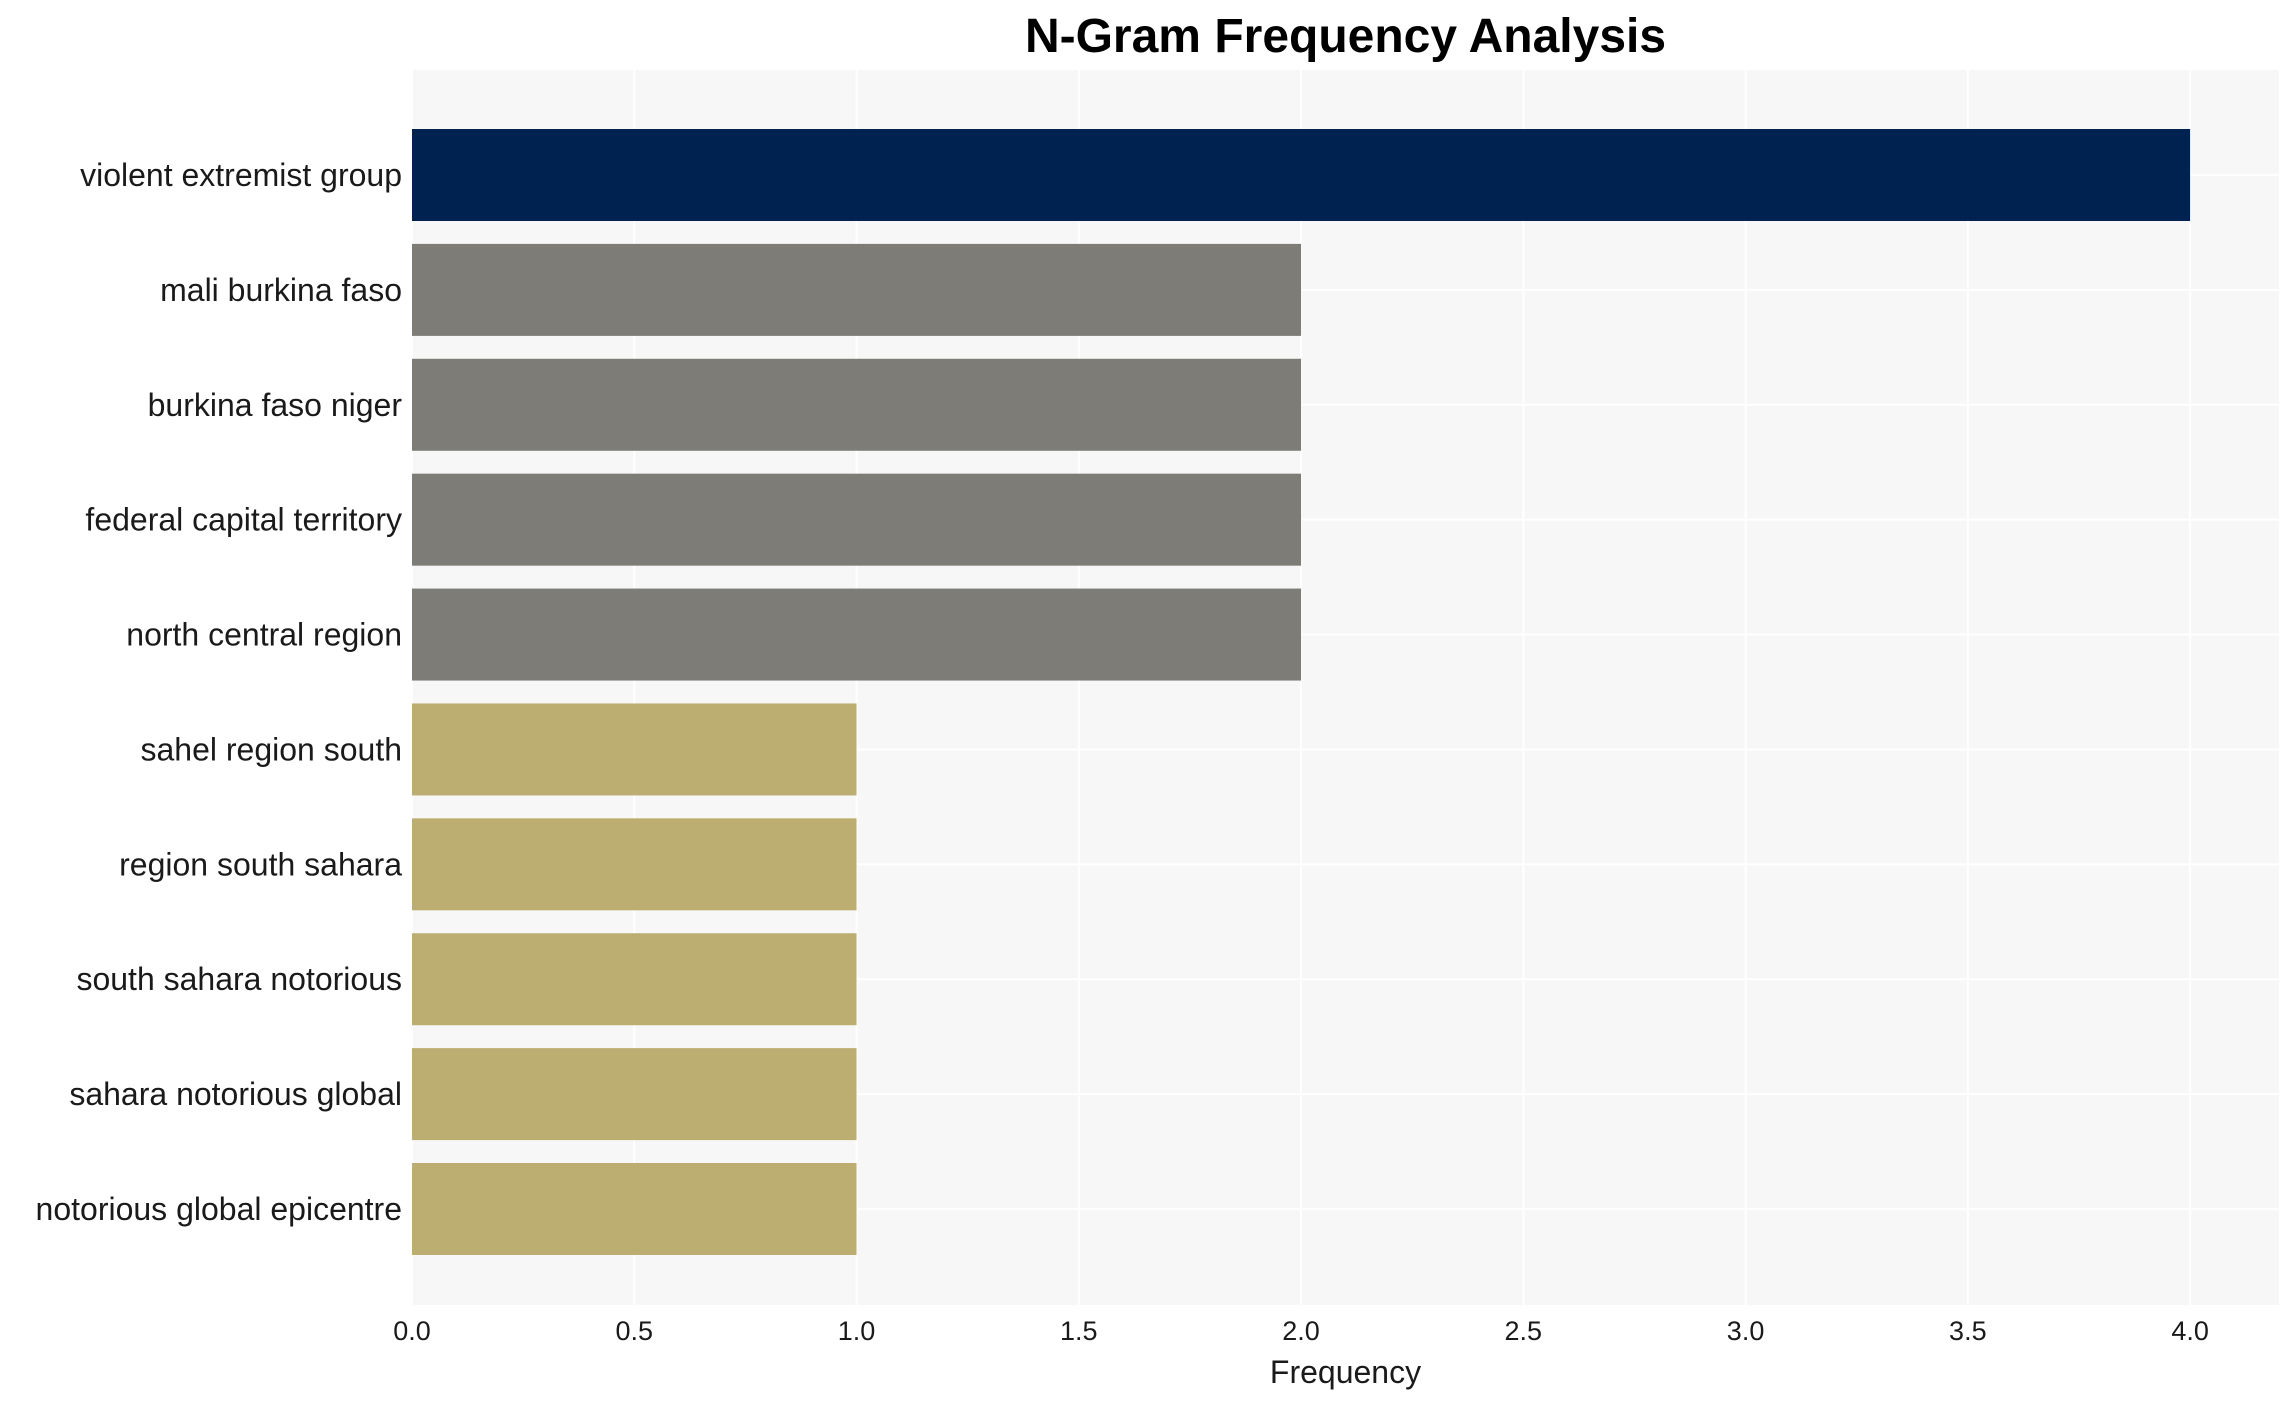 This screenshot has height=1407, width=2291. What do you see at coordinates (1301, 175) in the screenshot?
I see `bar-violent-extremist-group` at bounding box center [1301, 175].